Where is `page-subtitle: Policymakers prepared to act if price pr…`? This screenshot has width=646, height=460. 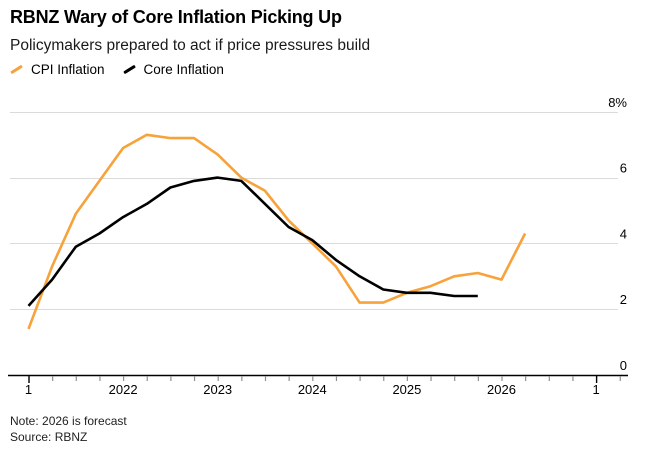
page-subtitle: Policymakers prepared to act if price pr… is located at coordinates (190, 45).